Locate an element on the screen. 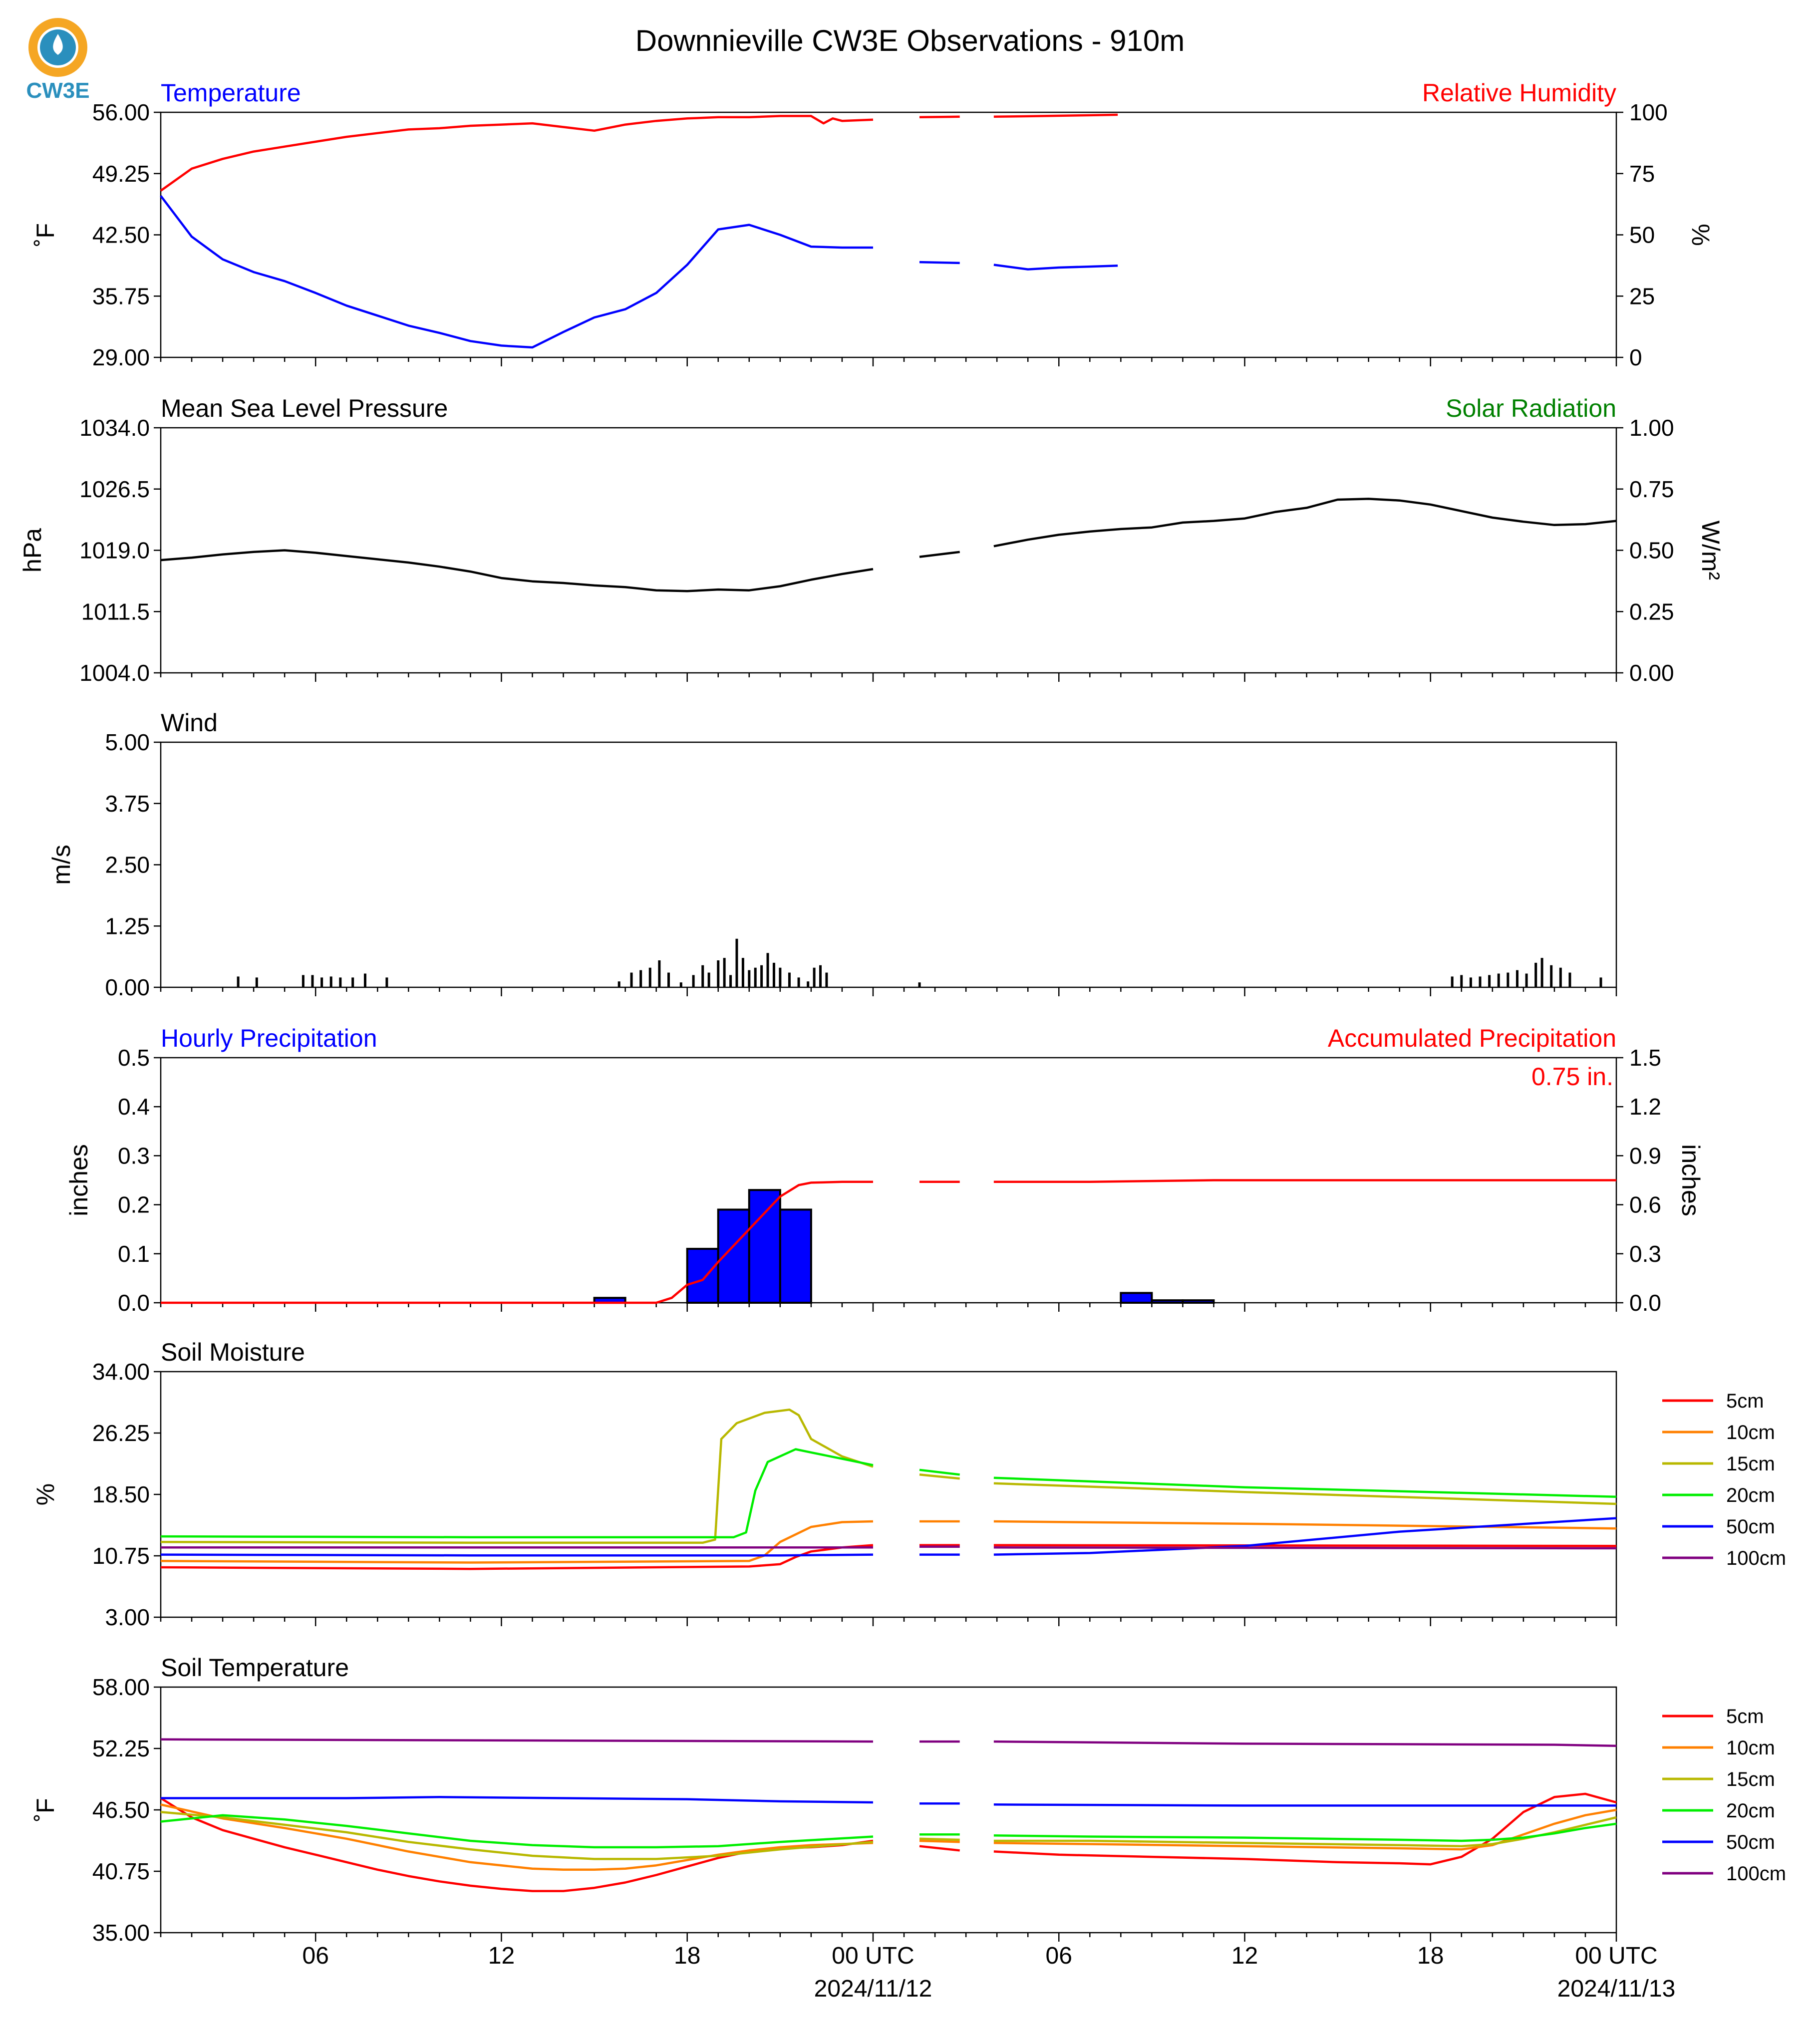  series-line-15cm is located at coordinates (888, 1476).